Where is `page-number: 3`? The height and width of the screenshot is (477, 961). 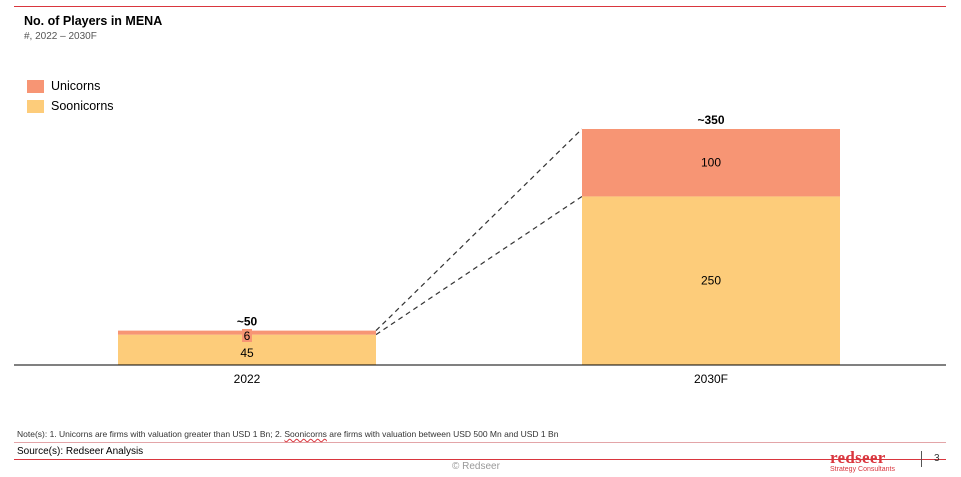
page-number: 3 is located at coordinates (937, 458).